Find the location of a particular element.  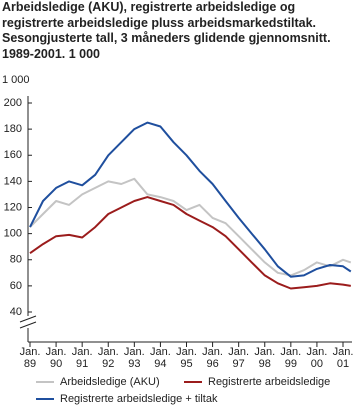

y-tick-label: 120 is located at coordinates (13, 207).